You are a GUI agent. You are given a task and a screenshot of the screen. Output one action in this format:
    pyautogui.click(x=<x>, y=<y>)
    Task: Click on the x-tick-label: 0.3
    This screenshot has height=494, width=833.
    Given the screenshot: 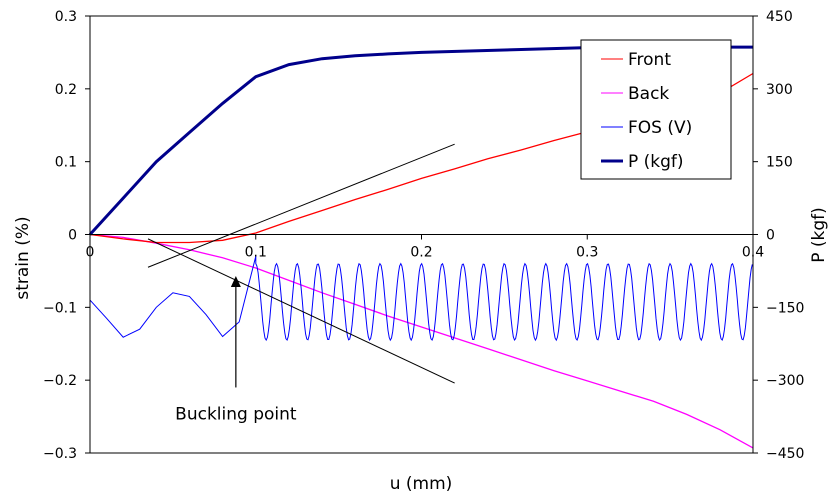 What is the action you would take?
    pyautogui.click(x=587, y=253)
    